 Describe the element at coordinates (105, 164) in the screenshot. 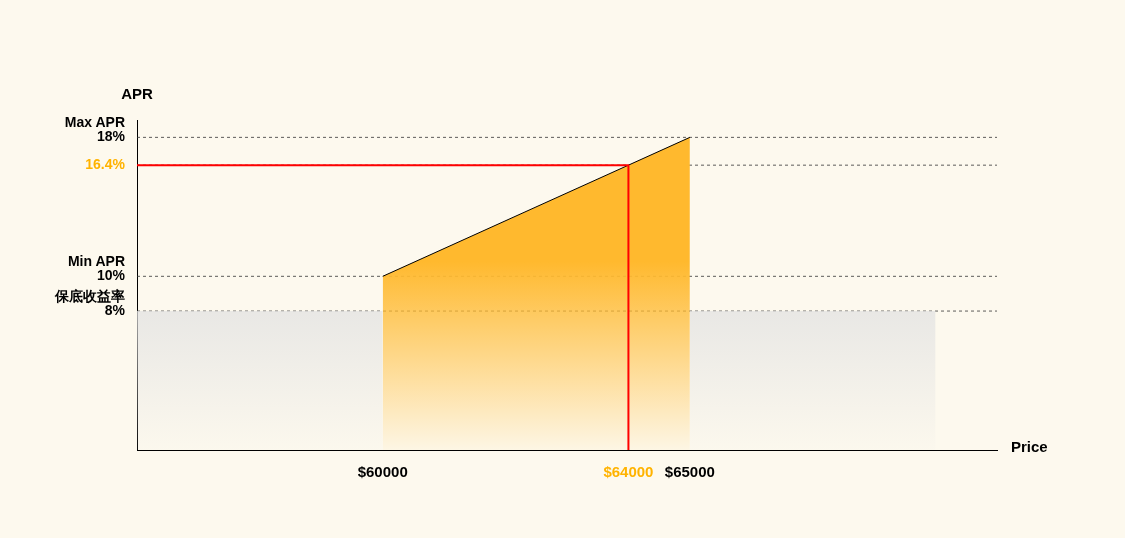

I see `y-tick-label: 16.4%` at that location.